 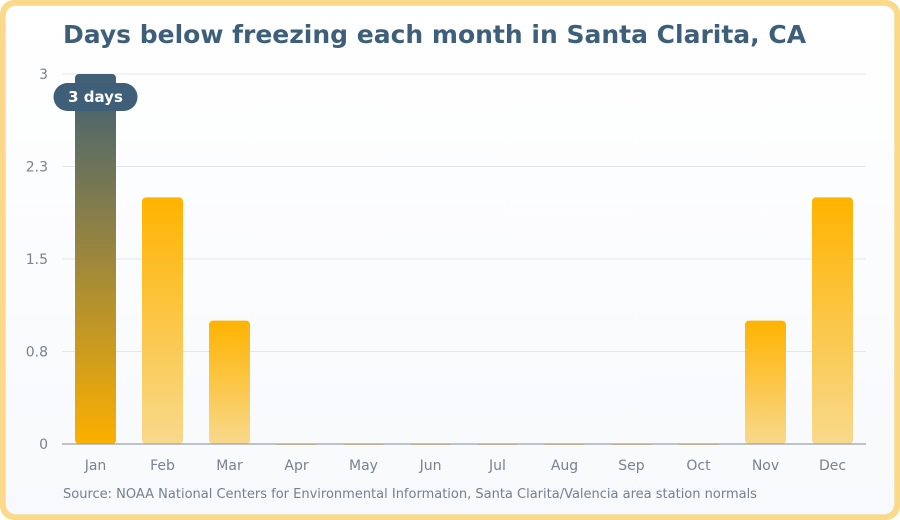 I want to click on x-tick-label: Jan, so click(x=95, y=466).